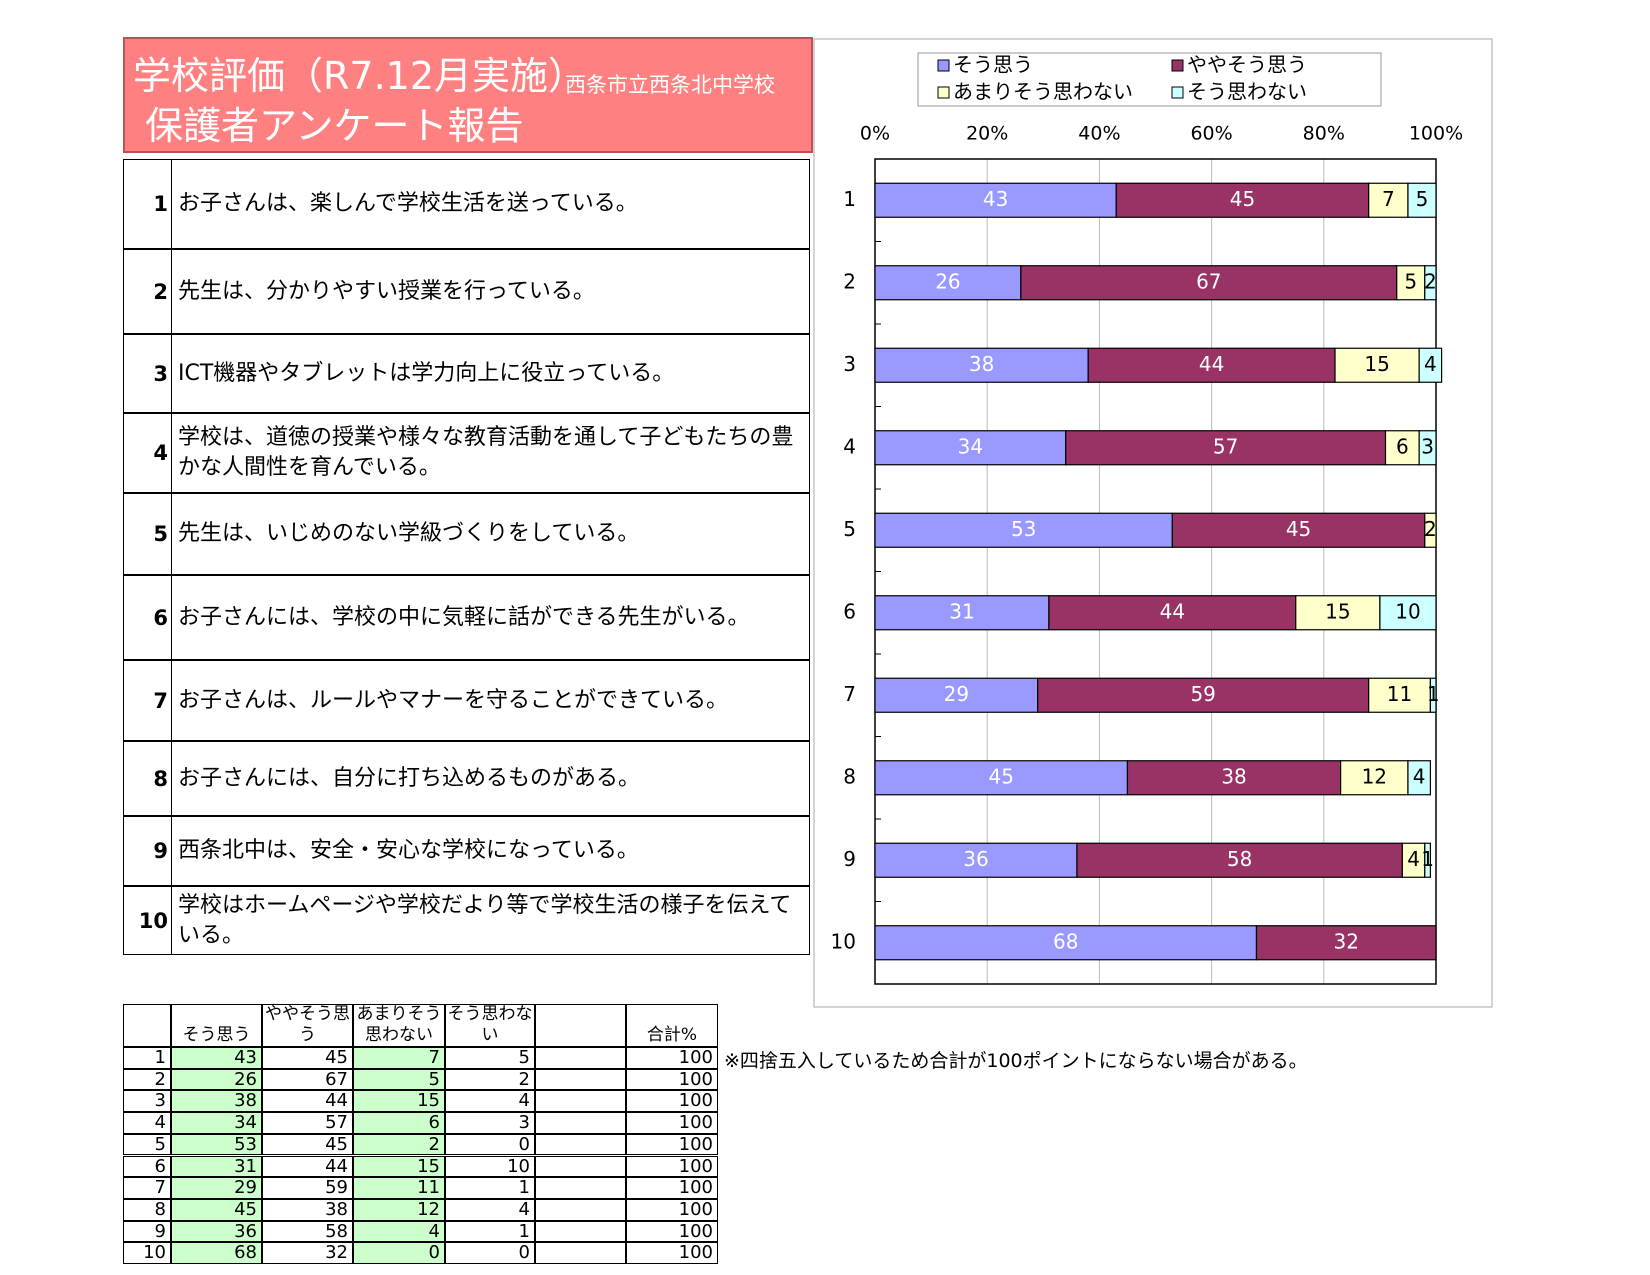 This screenshot has width=1650, height=1275. Describe the element at coordinates (1346, 941) in the screenshot. I see `data-label: 32` at that location.